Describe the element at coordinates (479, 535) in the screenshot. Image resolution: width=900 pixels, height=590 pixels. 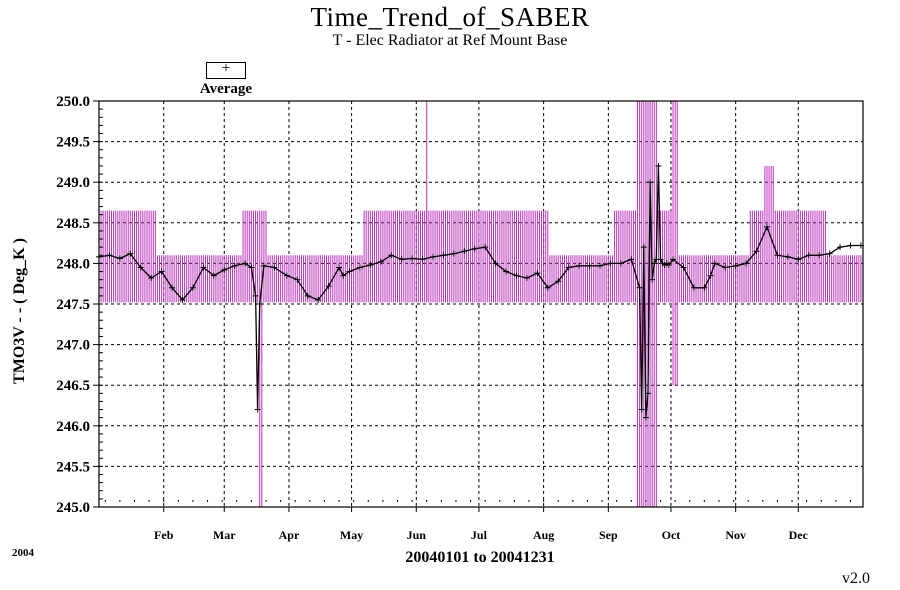
I see `x-tick-label: Jul` at that location.